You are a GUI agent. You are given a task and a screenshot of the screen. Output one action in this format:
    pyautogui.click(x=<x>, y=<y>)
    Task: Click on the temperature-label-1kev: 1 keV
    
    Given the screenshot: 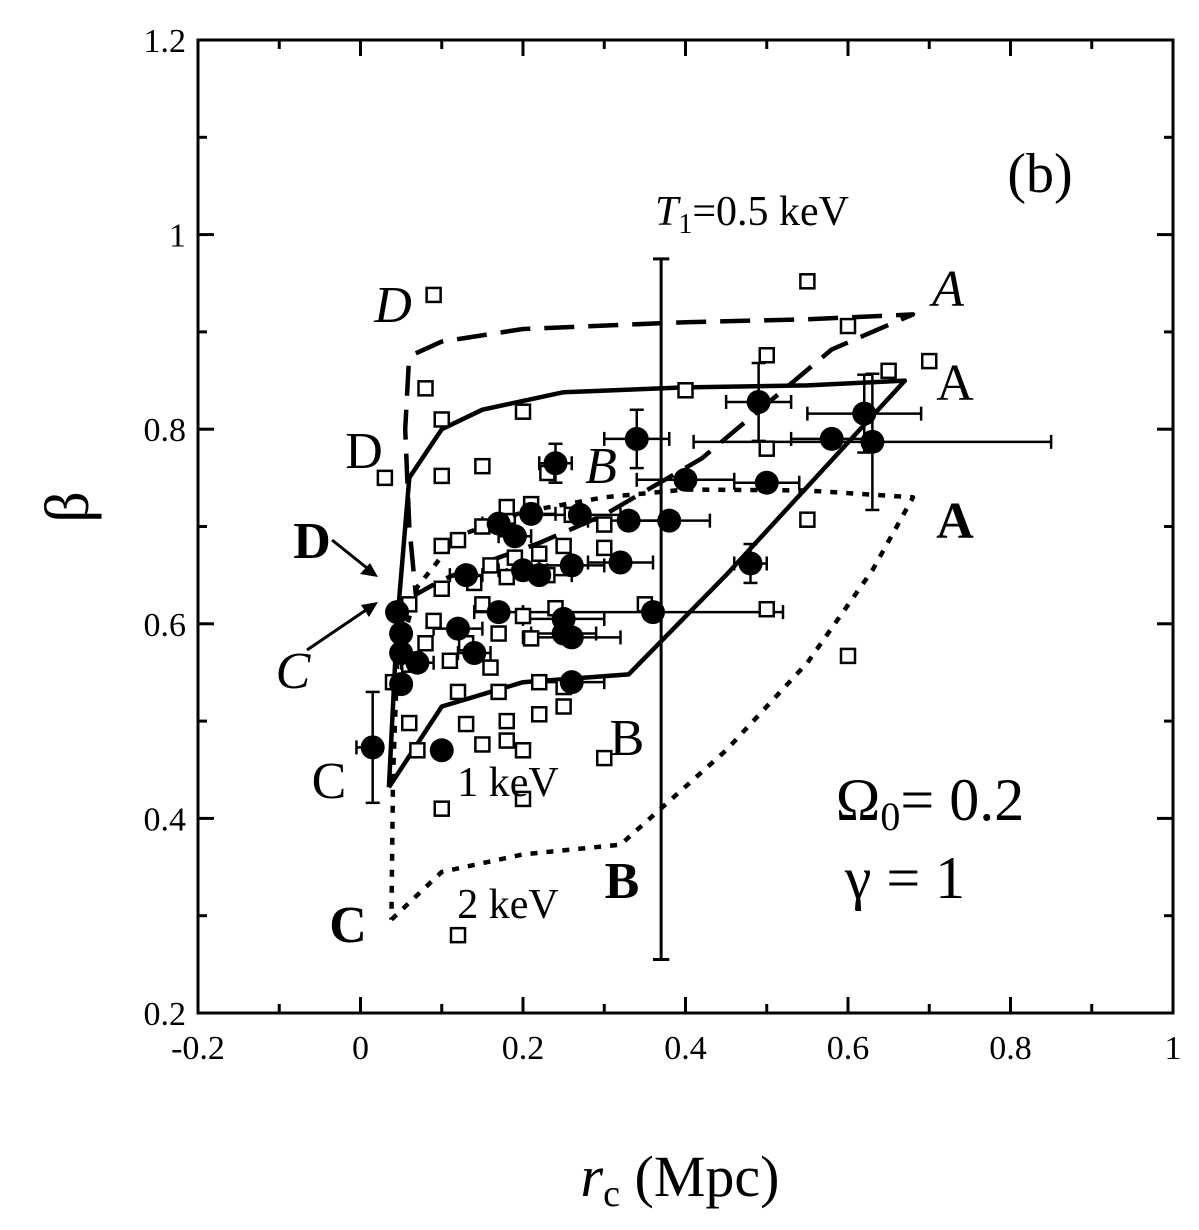 What is the action you would take?
    pyautogui.click(x=507, y=783)
    